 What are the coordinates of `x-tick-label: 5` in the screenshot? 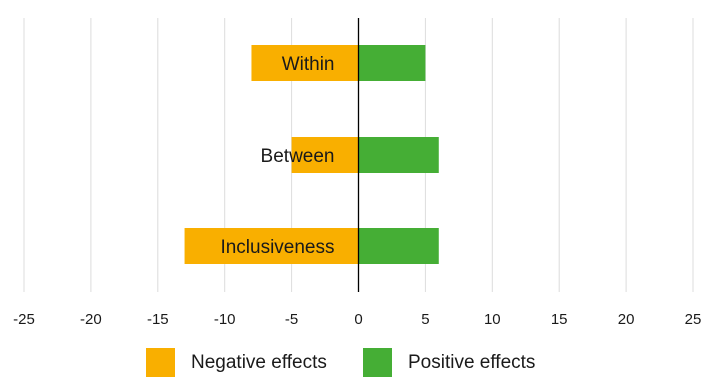 It's located at (425, 319).